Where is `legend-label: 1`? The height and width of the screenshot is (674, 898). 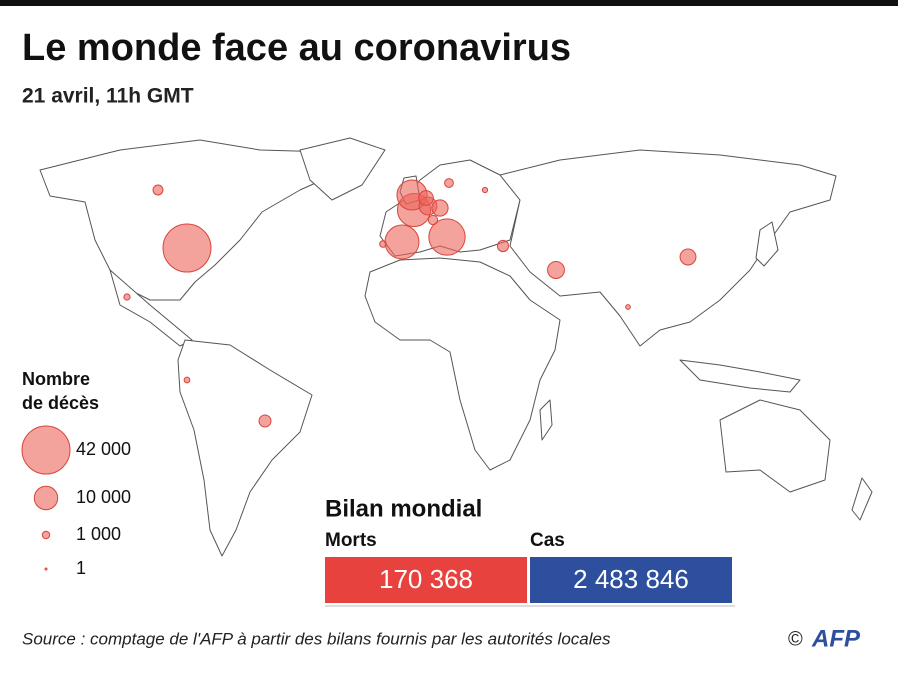
legend-label: 1 is located at coordinates (81, 568).